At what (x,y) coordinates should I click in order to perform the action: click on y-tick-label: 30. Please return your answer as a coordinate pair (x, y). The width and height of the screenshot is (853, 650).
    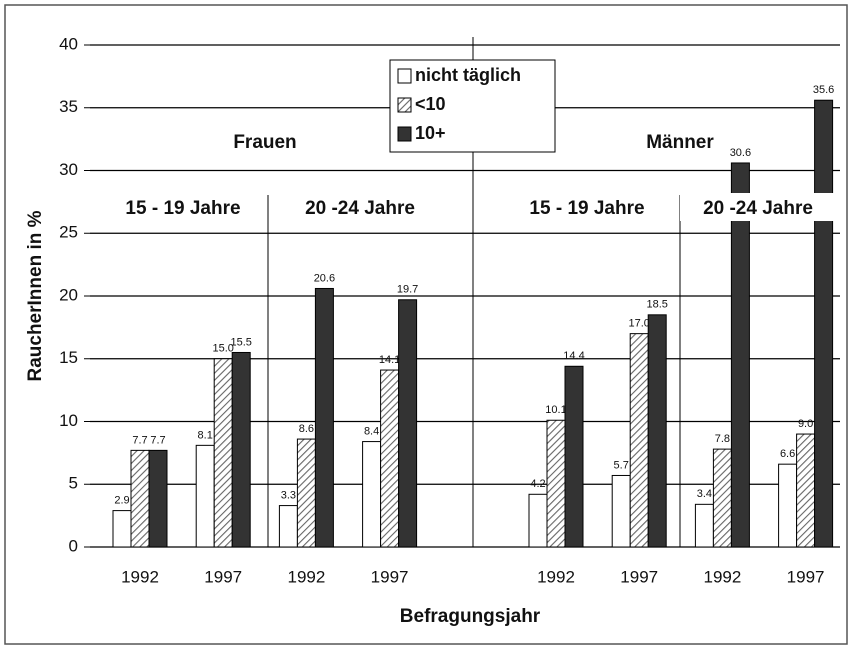
    Looking at the image, I should click on (68, 169).